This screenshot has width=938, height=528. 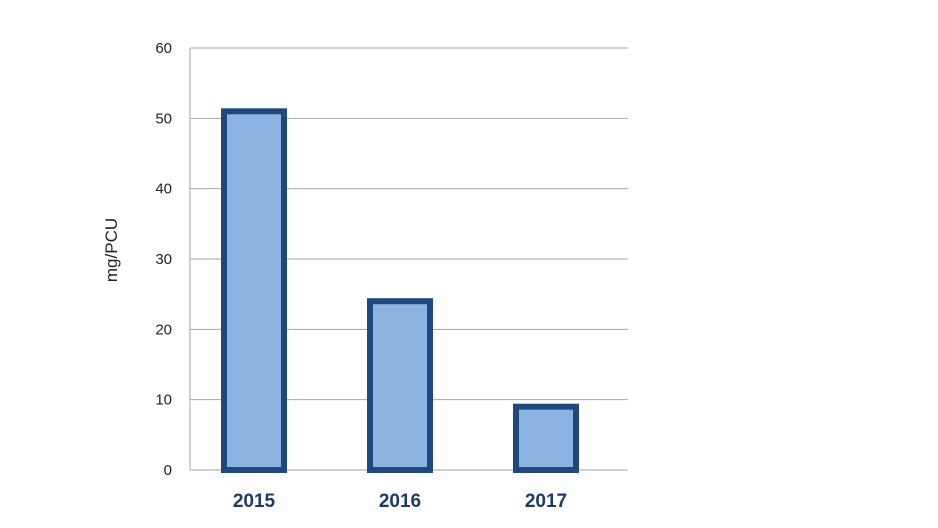 I want to click on x-tick-label-2017: 2017, so click(x=546, y=501).